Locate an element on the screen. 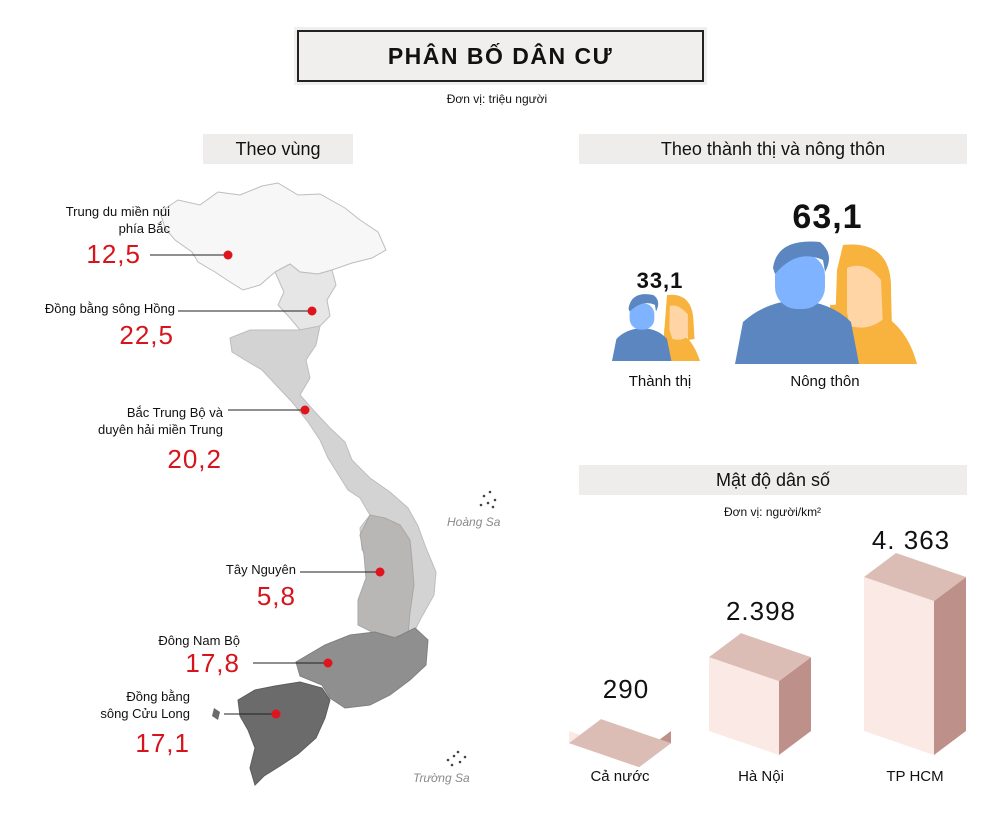 This screenshot has width=998, height=832. rural-value: 63,1 is located at coordinates (827, 217).